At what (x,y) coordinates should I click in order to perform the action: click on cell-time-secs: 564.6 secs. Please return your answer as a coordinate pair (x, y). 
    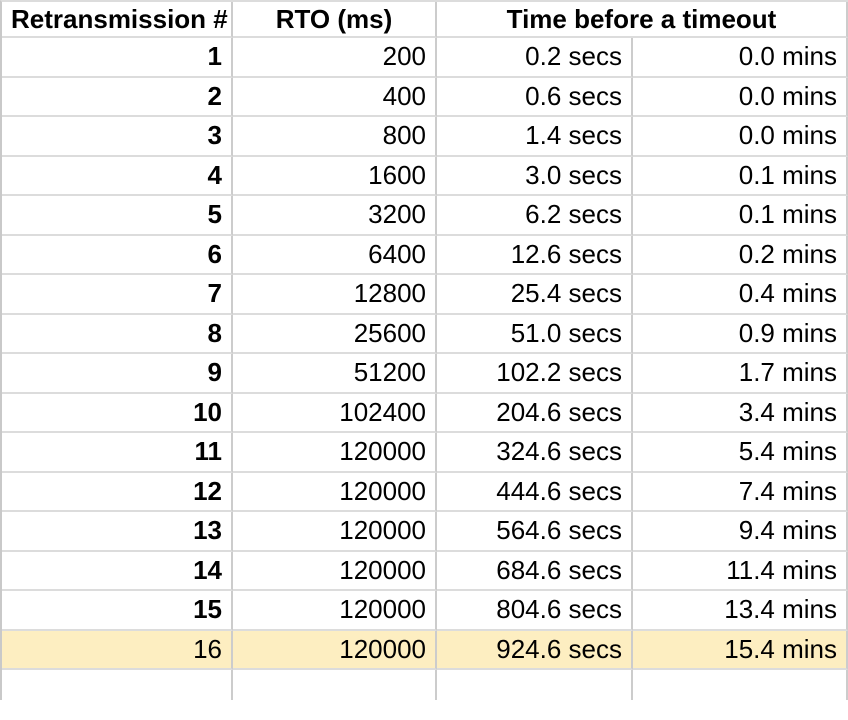
    Looking at the image, I should click on (535, 532).